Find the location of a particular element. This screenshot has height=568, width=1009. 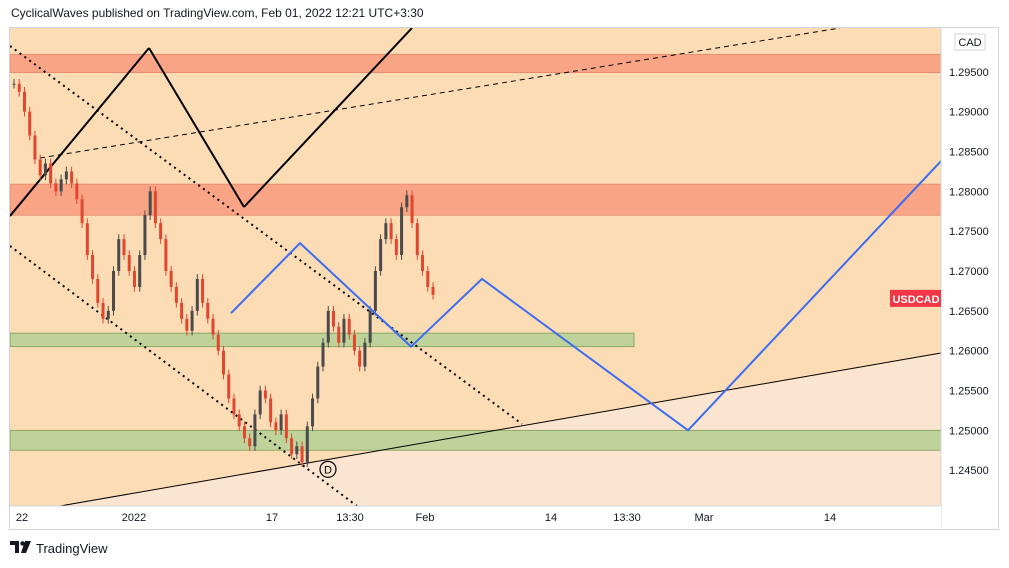

annotations: D is located at coordinates (328, 469).